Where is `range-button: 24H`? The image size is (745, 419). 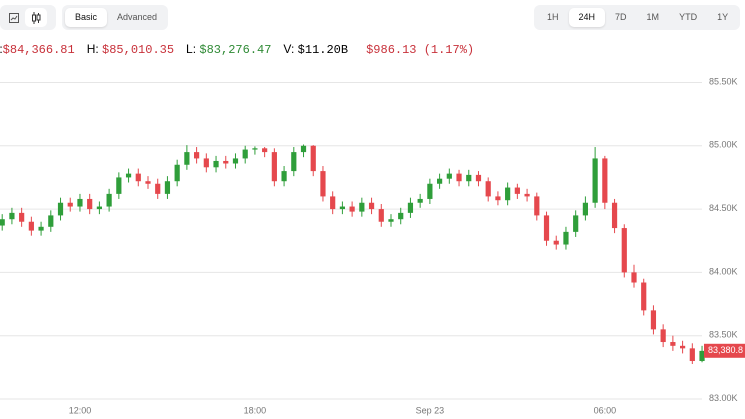 range-button: 24H is located at coordinates (587, 17).